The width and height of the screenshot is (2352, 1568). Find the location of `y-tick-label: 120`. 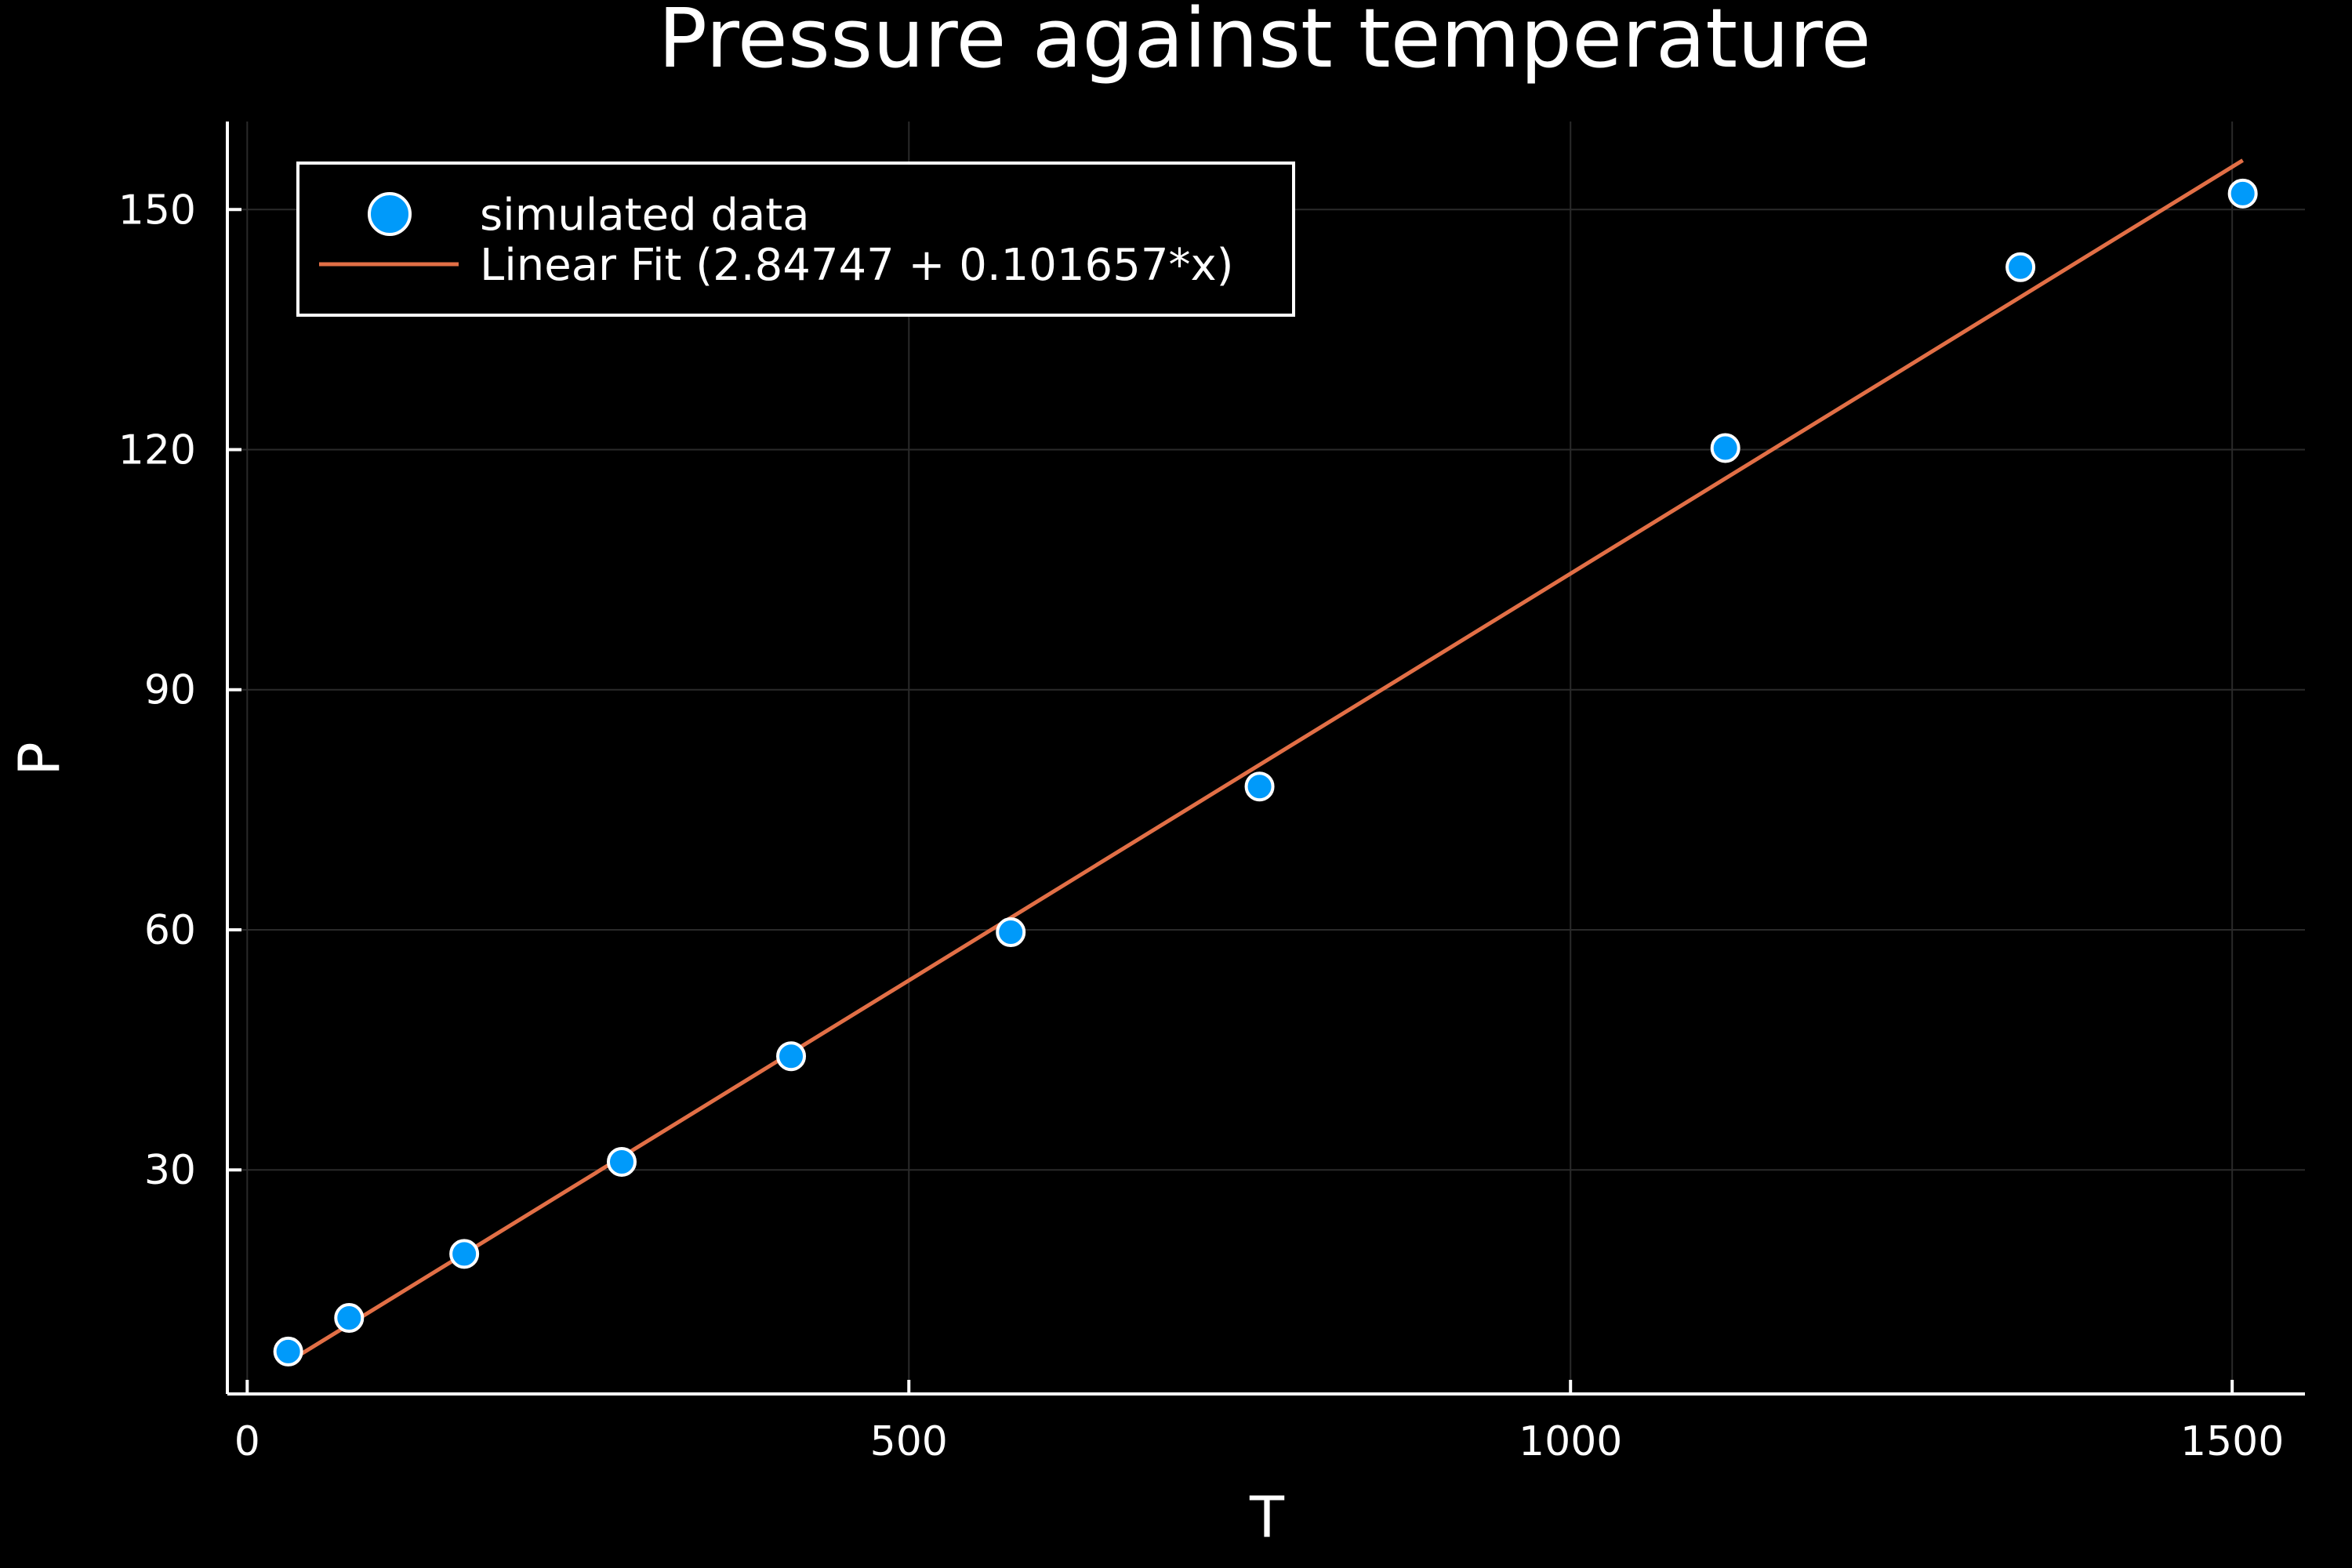

y-tick-label: 120 is located at coordinates (157, 451).